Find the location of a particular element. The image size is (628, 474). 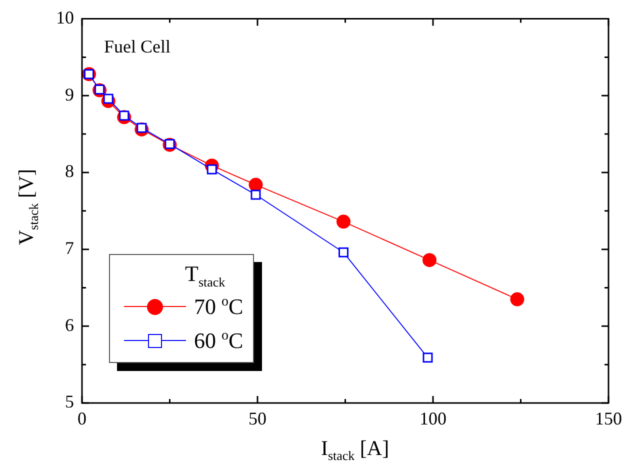

x-axis-title: I$_{stack}$ [A] is located at coordinates (355, 450).